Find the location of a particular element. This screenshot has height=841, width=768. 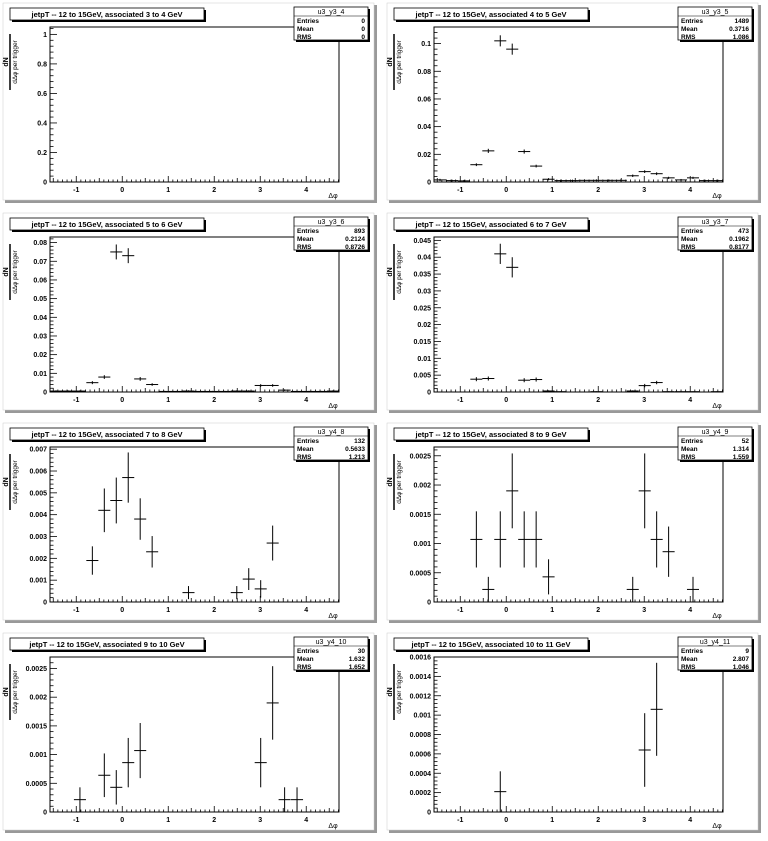

plot-frame is located at coordinates (194, 524).